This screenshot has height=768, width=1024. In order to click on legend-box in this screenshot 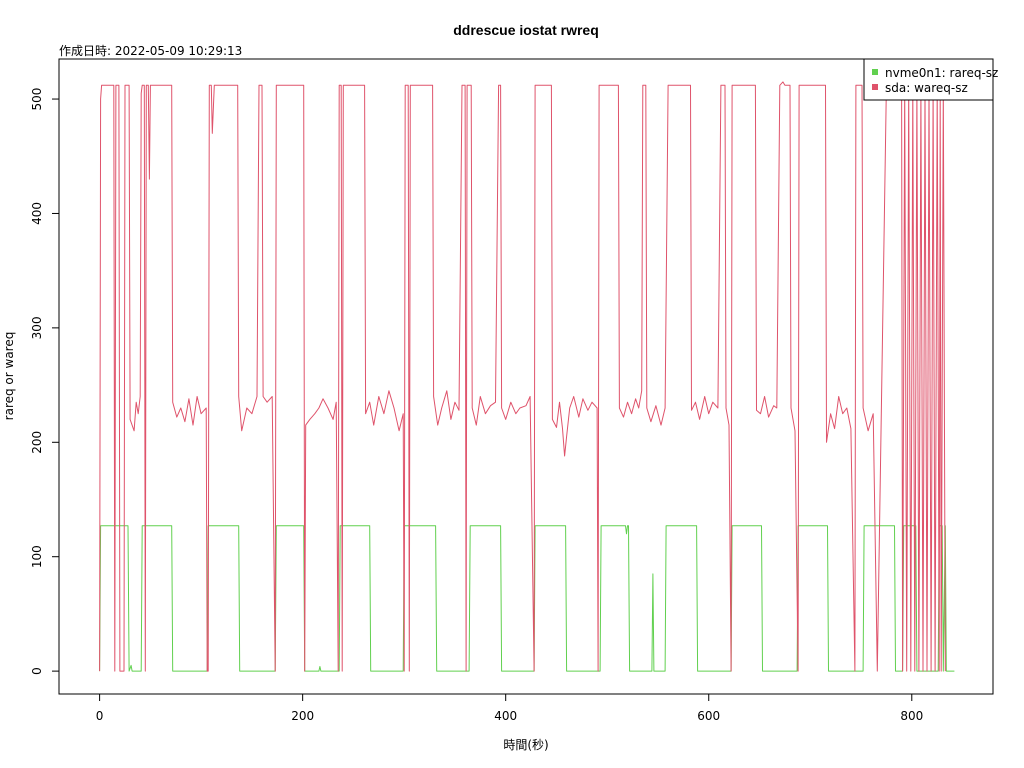, I will do `click(928, 79)`.